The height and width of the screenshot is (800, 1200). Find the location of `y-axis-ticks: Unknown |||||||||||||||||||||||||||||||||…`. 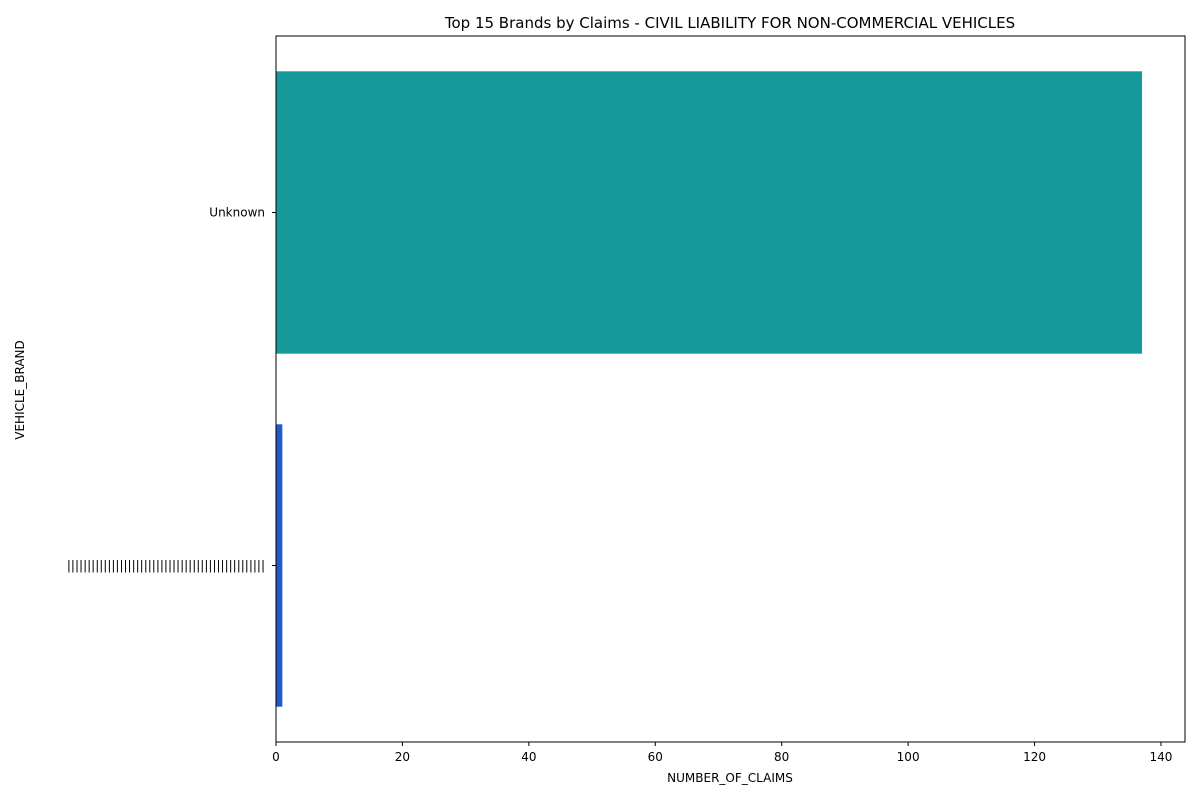

y-axis-ticks: Unknown |||||||||||||||||||||||||||||||||… is located at coordinates (171, 389).